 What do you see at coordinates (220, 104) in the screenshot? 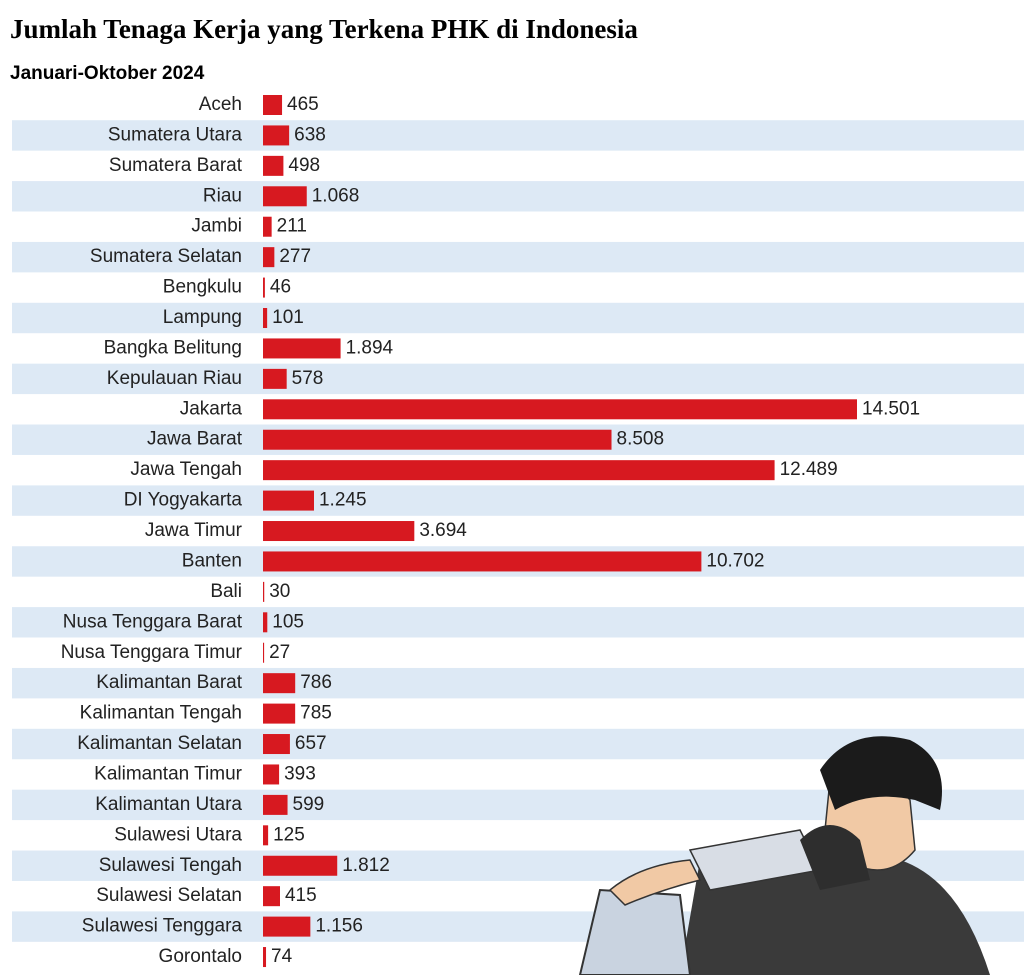
I see `category-label: Aceh` at bounding box center [220, 104].